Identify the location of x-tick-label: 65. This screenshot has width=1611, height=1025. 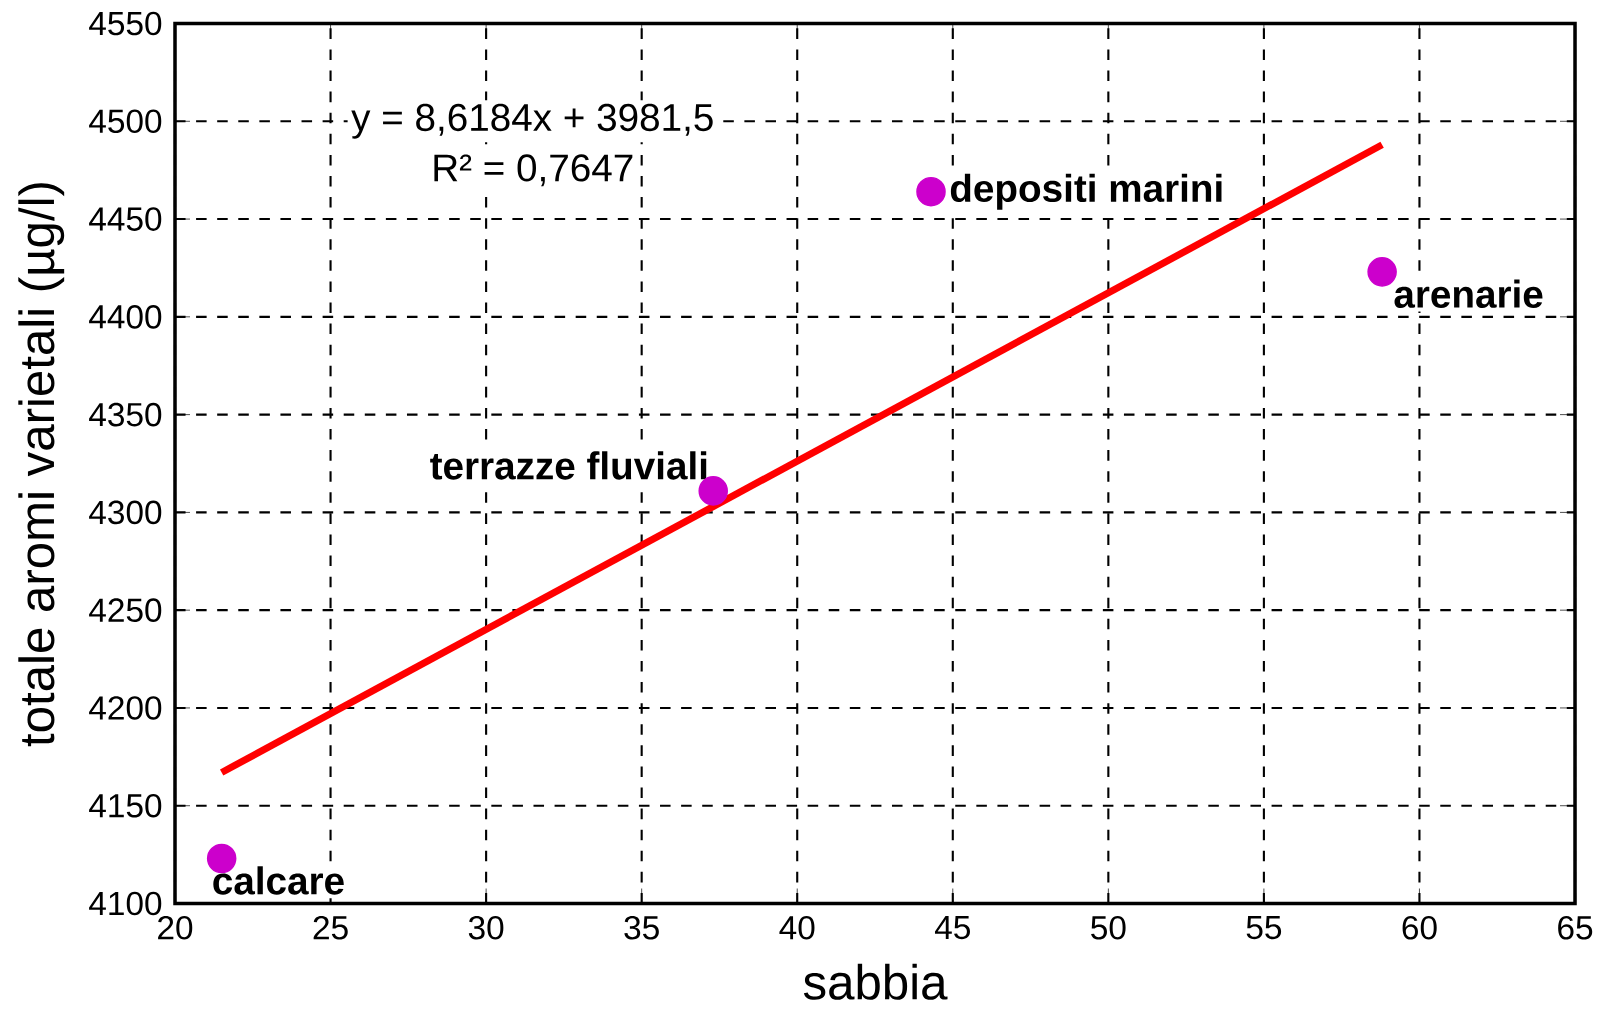
(1575, 928).